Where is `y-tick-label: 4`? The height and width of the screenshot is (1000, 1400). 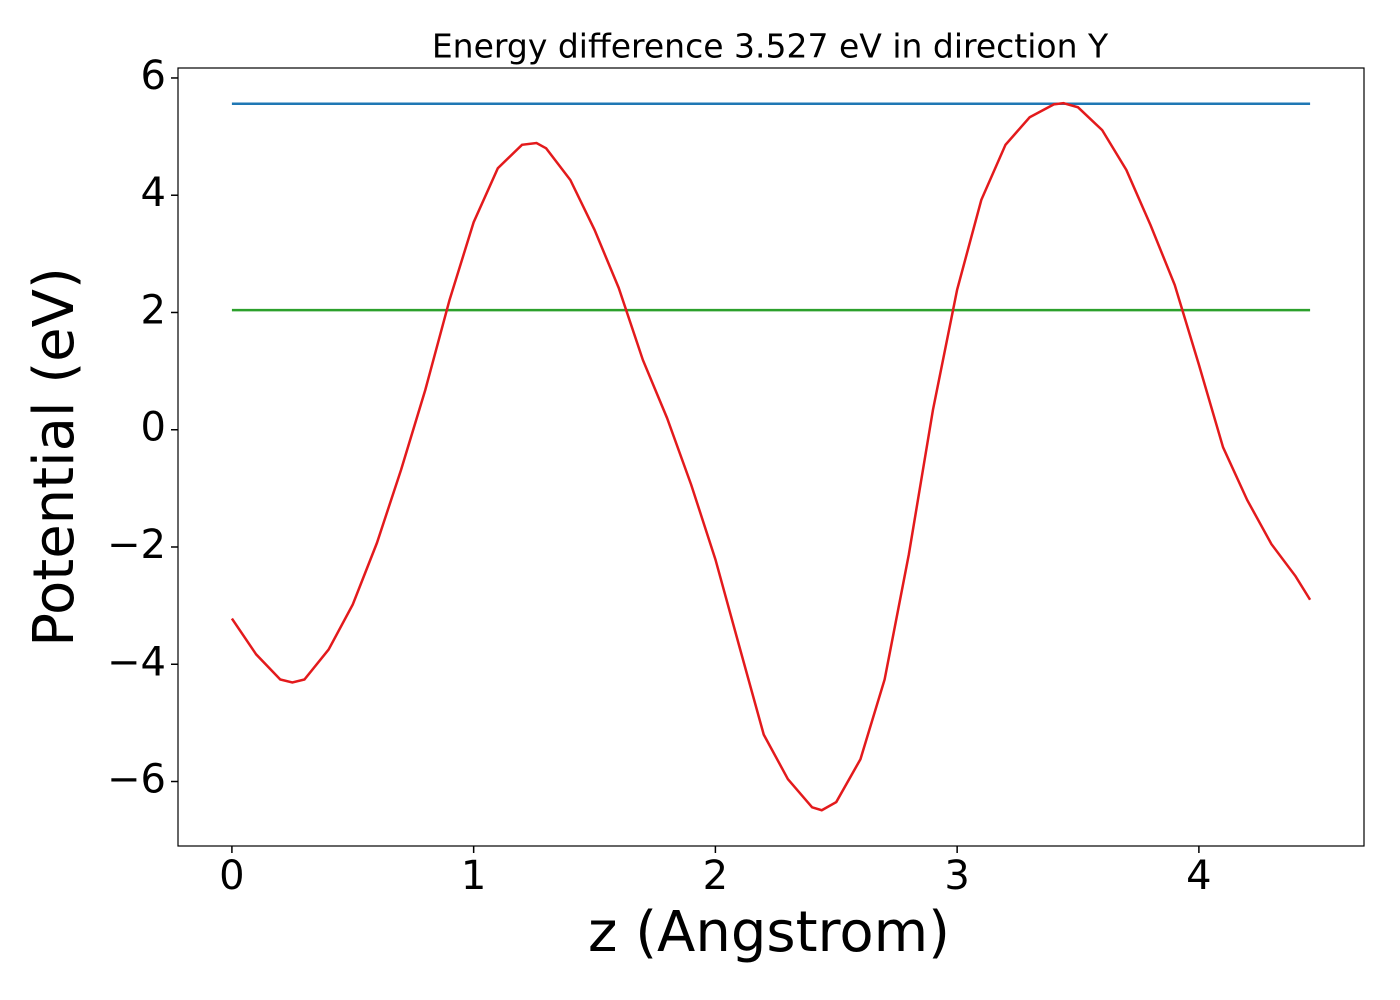 y-tick-label: 4 is located at coordinates (153, 193).